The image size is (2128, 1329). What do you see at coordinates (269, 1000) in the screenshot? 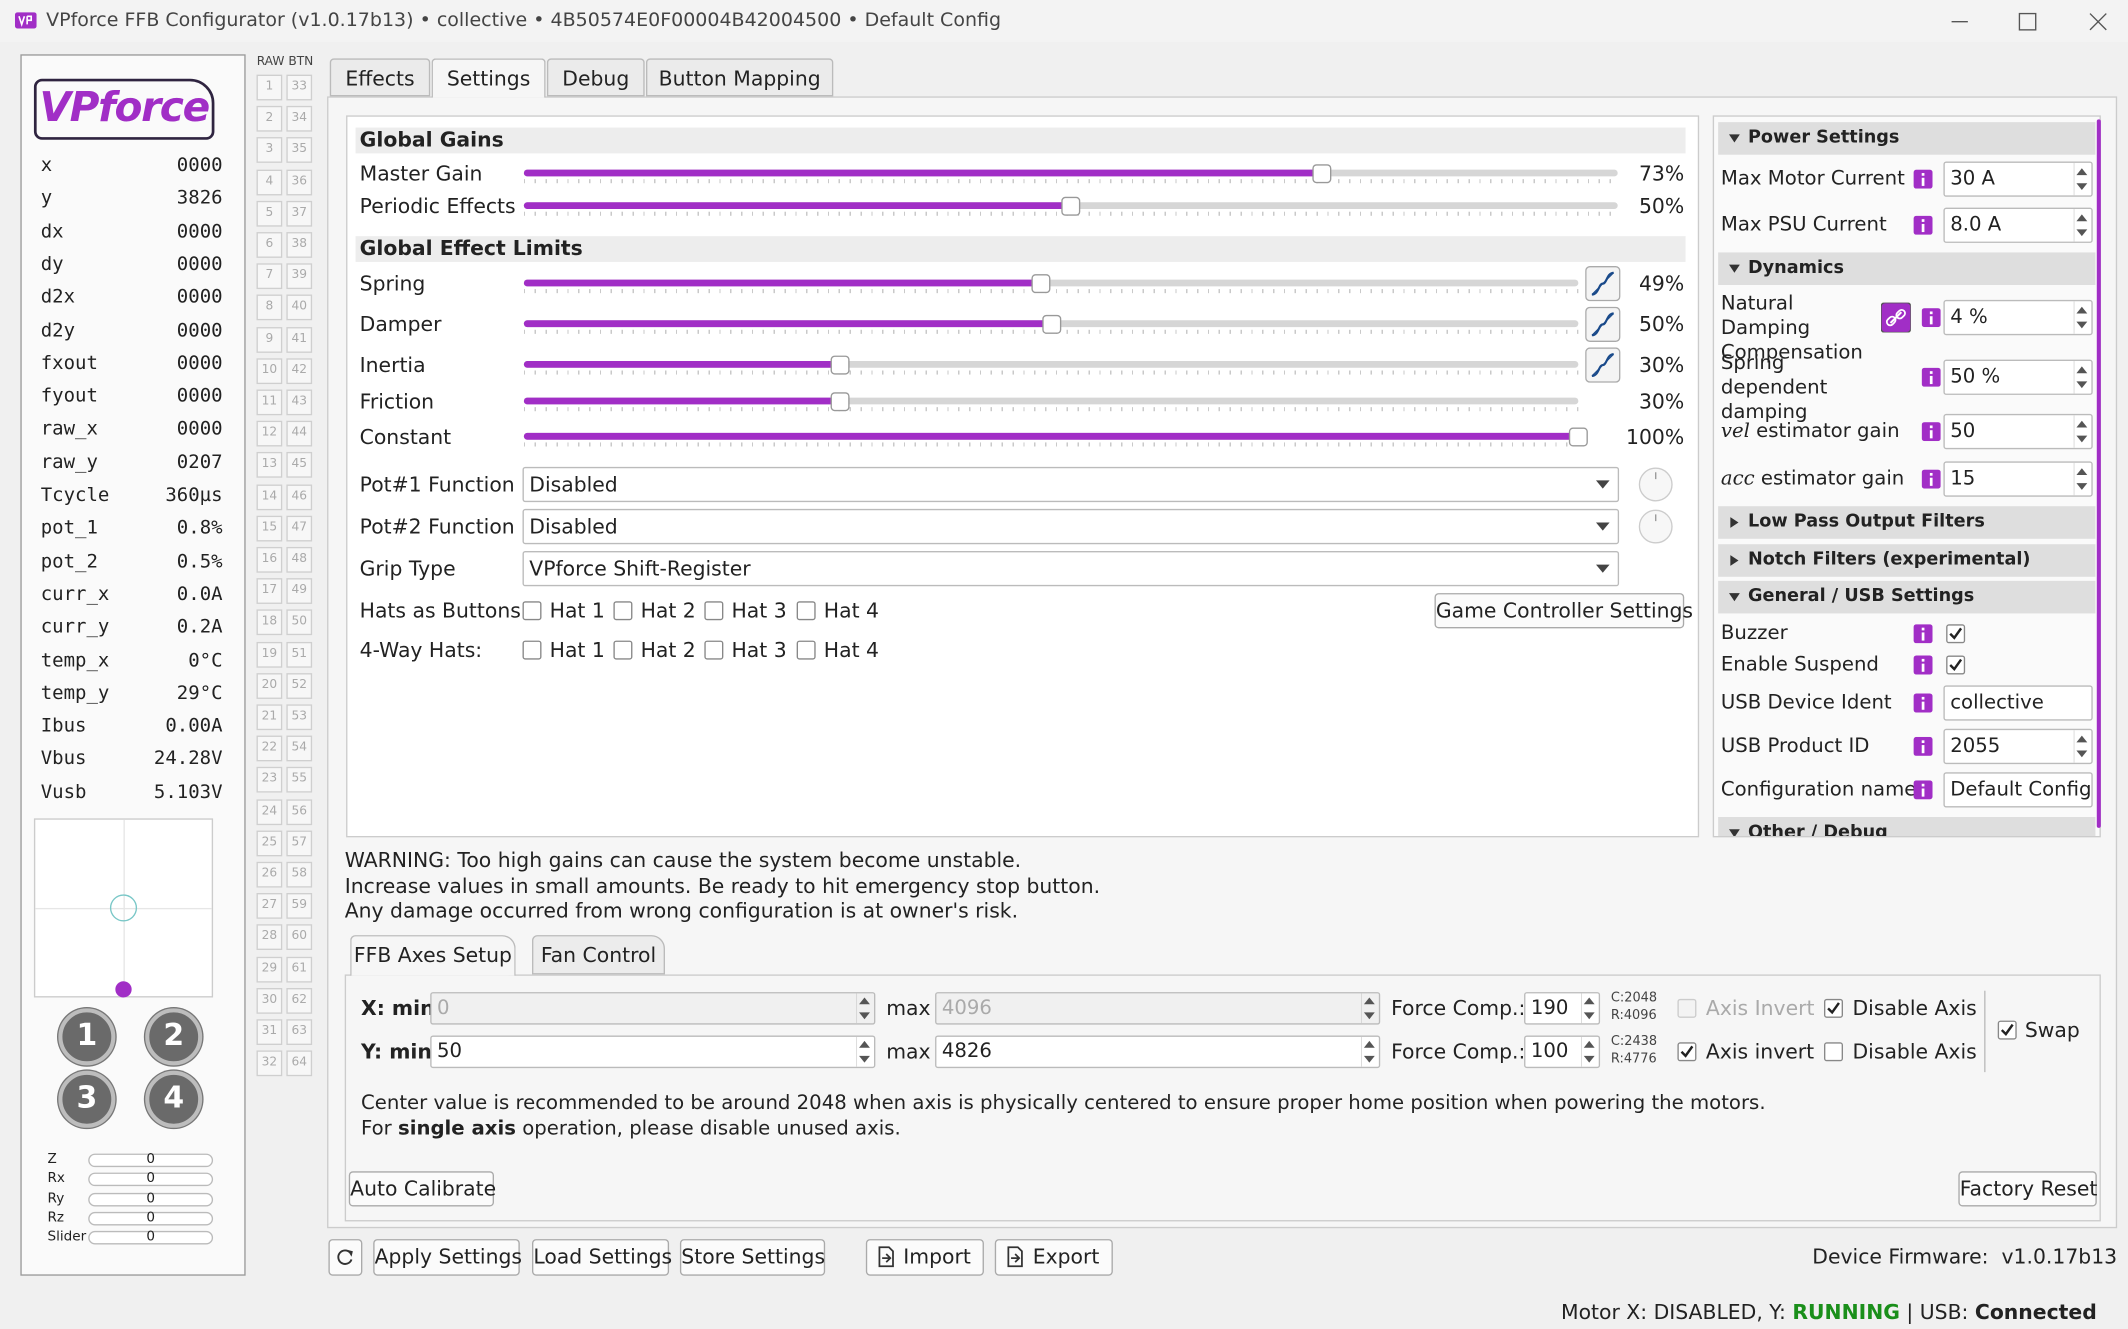
I see `raw-button: 30` at bounding box center [269, 1000].